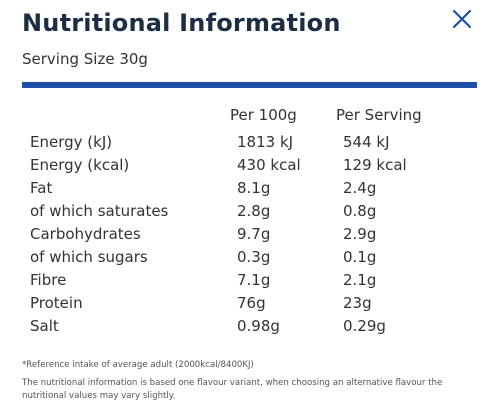  Describe the element at coordinates (258, 326) in the screenshot. I see `per-100g-value: 0.98g` at that location.